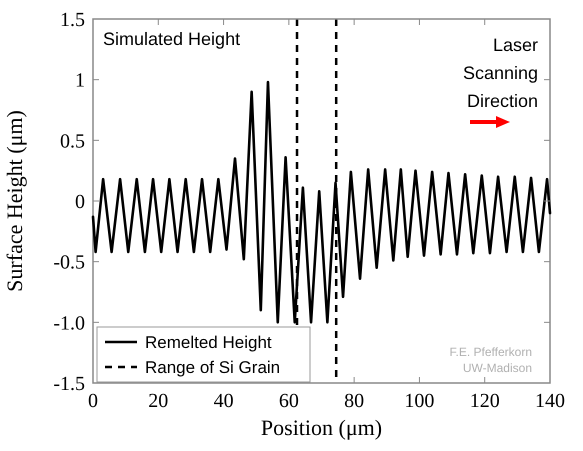  I want to click on x-tick-label: 40, so click(224, 401).